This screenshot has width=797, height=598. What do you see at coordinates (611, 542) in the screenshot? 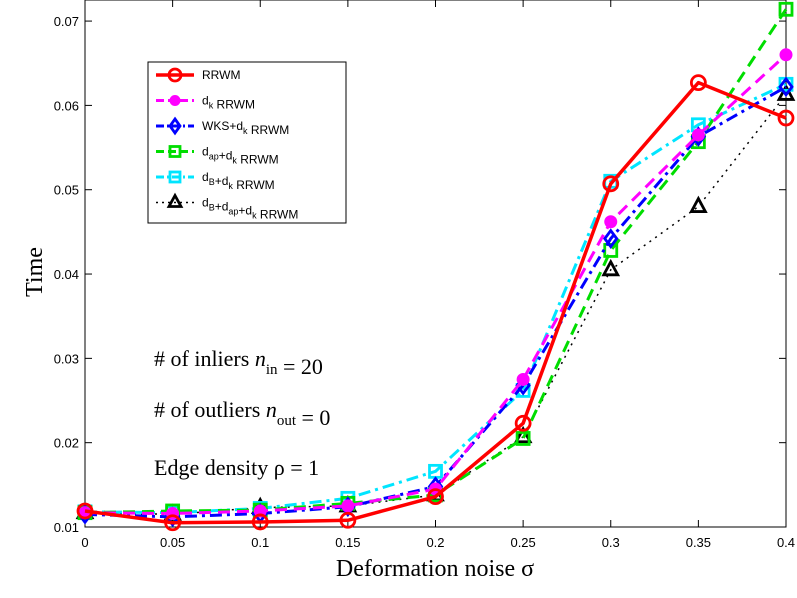
I see `x-tick-label: 0.3` at bounding box center [611, 542].